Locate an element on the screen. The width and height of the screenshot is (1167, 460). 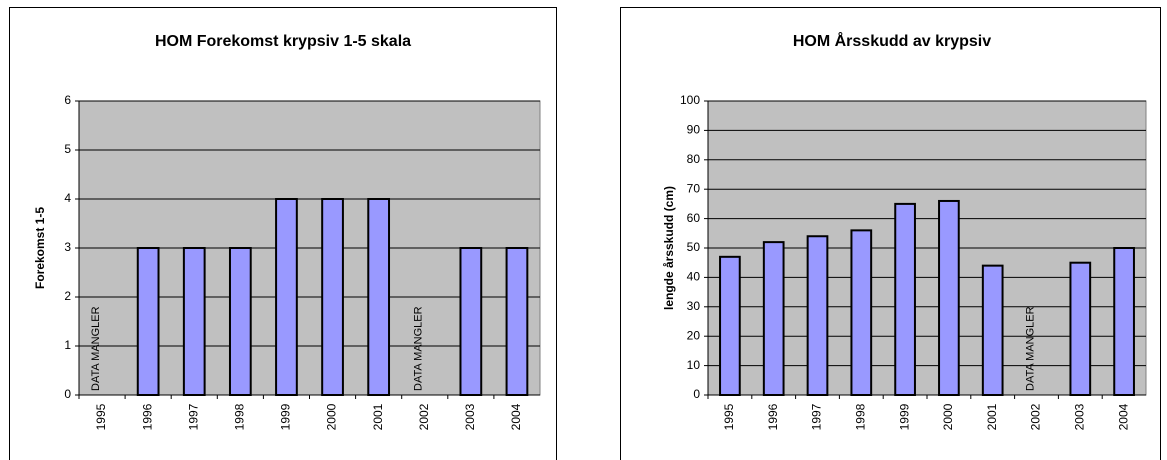
y-tick-label: 10 is located at coordinates (694, 365).